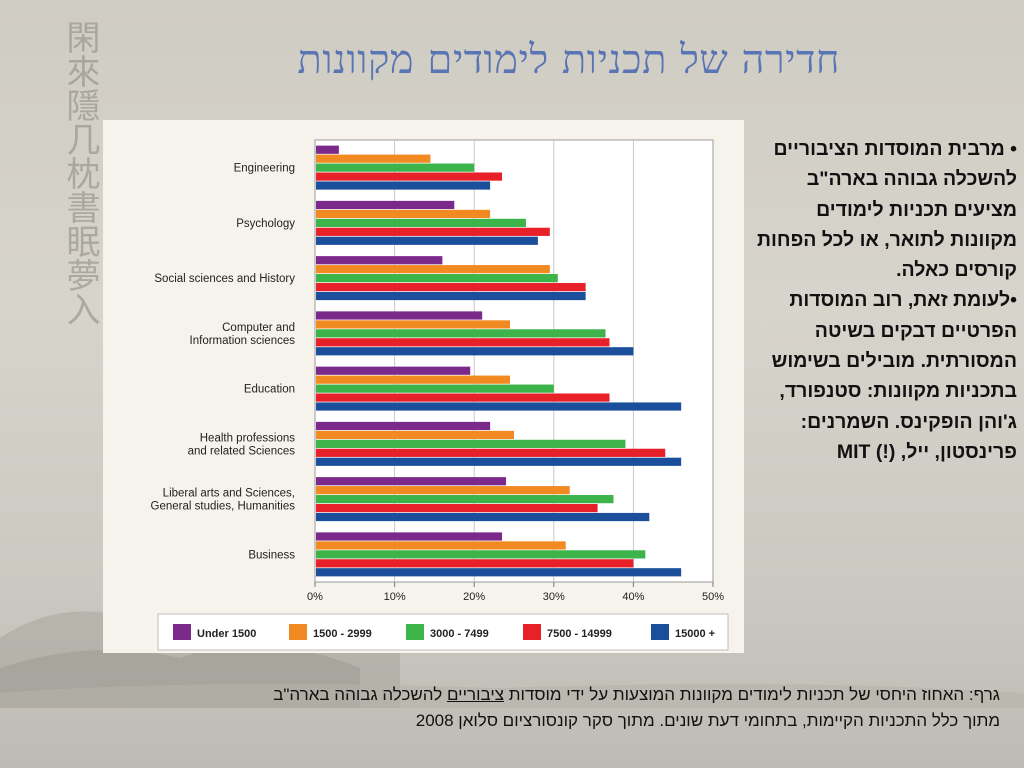 The height and width of the screenshot is (768, 1024). I want to click on slide-title: חדירה של תכניות לימודים מקוונות, so click(568, 60).